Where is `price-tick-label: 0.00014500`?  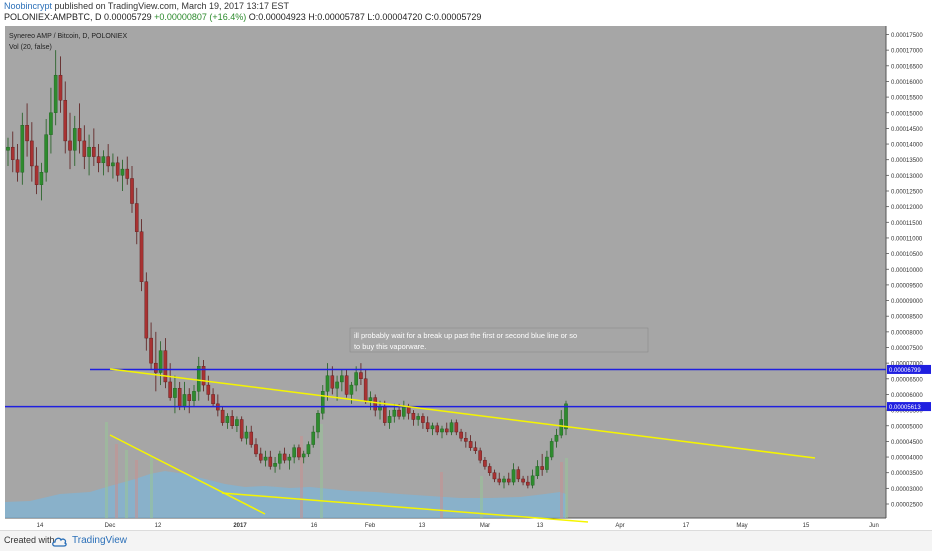
price-tick-label: 0.00014500 is located at coordinates (907, 130).